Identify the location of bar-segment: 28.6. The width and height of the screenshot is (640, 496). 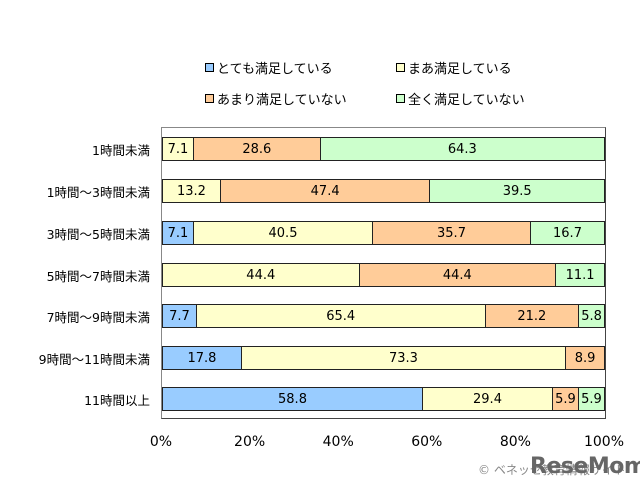
(257, 149).